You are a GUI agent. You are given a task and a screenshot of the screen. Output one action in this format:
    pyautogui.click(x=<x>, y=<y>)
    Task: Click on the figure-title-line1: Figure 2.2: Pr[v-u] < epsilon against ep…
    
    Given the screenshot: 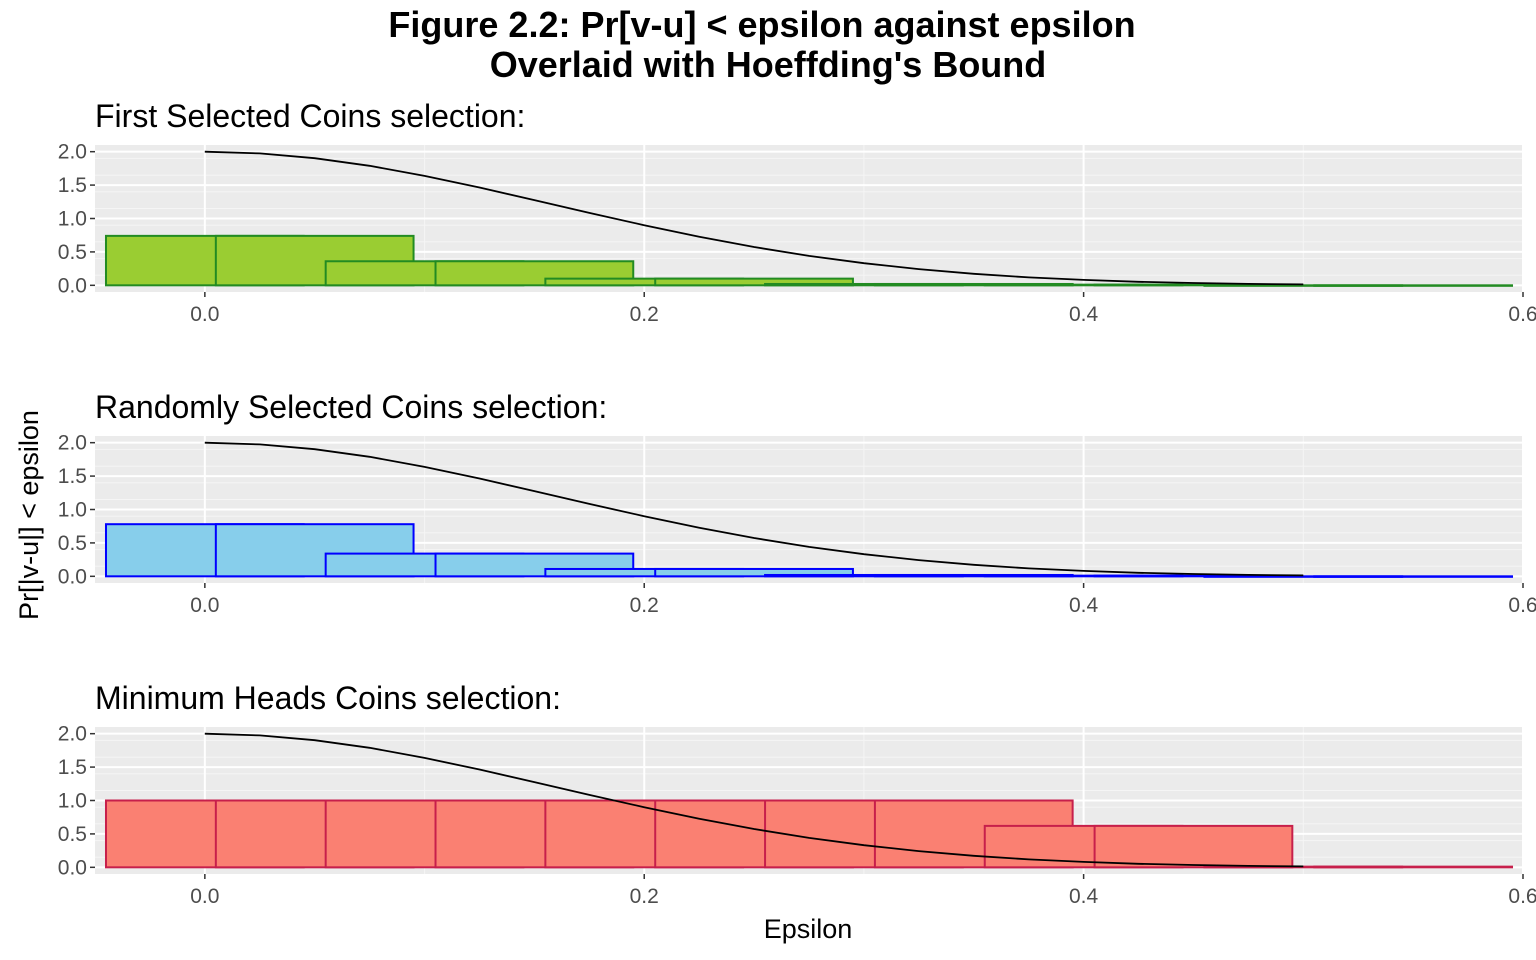 What is the action you would take?
    pyautogui.click(x=761, y=24)
    